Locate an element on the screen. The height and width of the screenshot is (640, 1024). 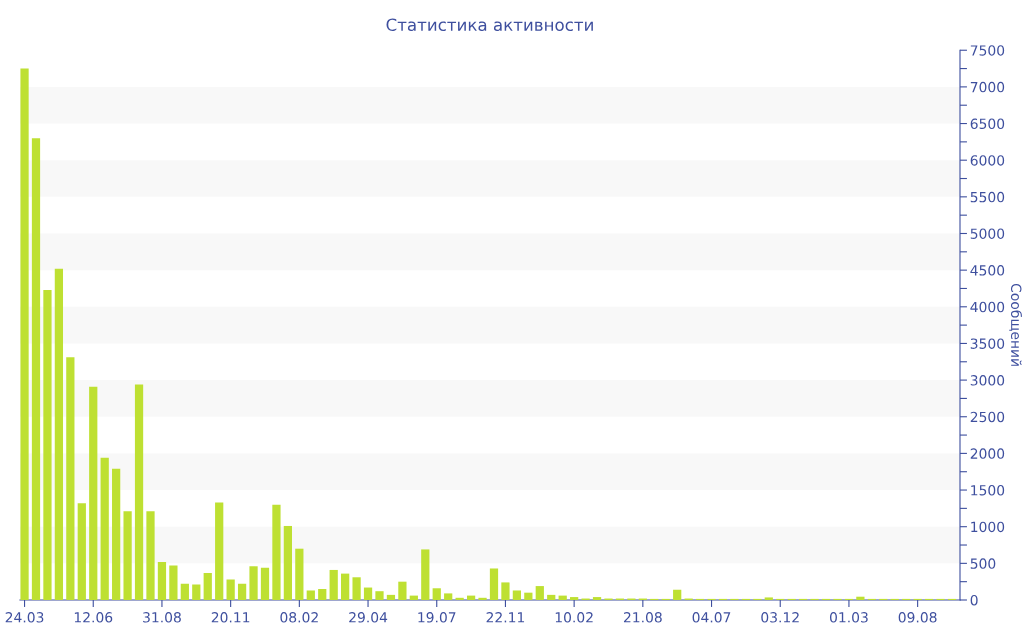
y-tick-label: 5000 is located at coordinates (987, 233).